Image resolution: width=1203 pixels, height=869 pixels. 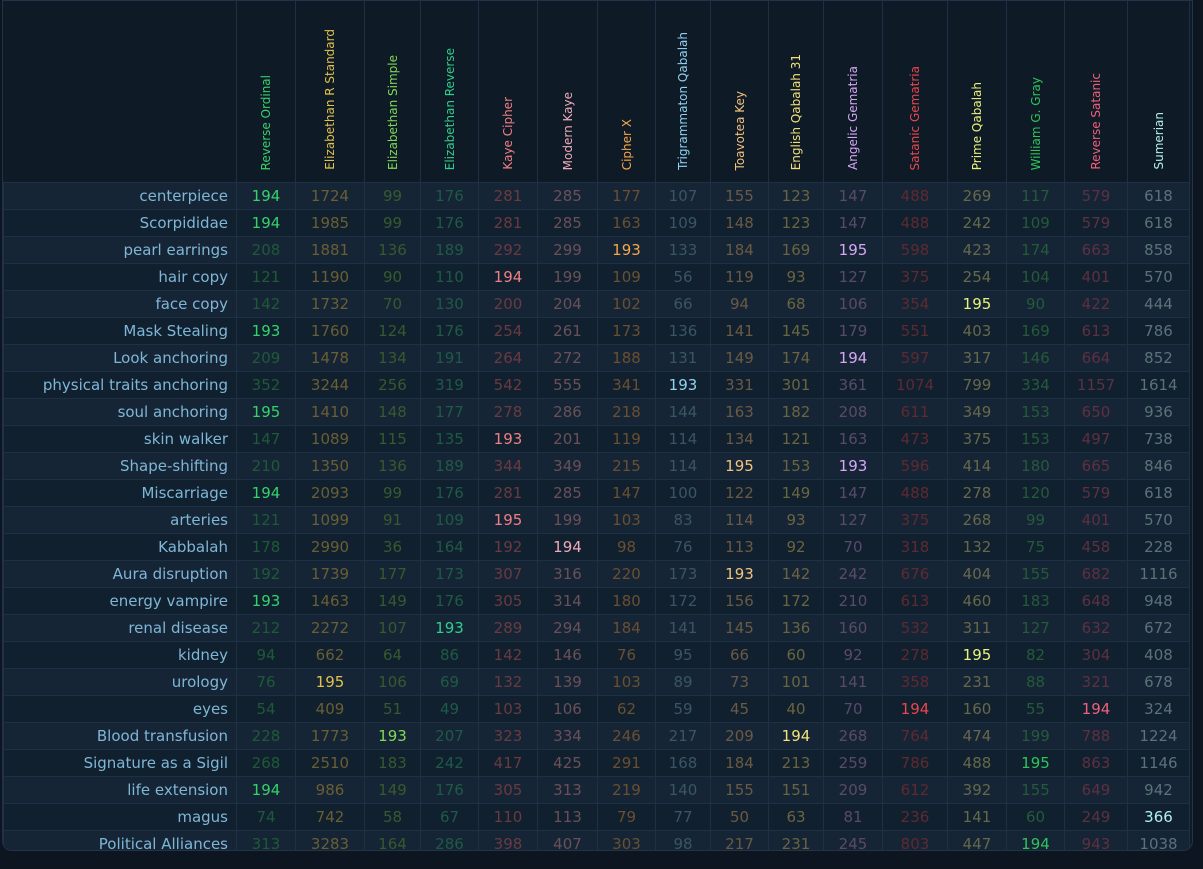 What do you see at coordinates (1035, 439) in the screenshot?
I see `value-cell: 153` at bounding box center [1035, 439].